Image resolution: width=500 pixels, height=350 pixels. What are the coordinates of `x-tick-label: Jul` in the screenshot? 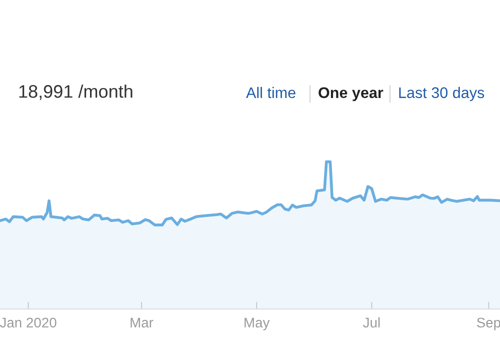 It's located at (371, 322).